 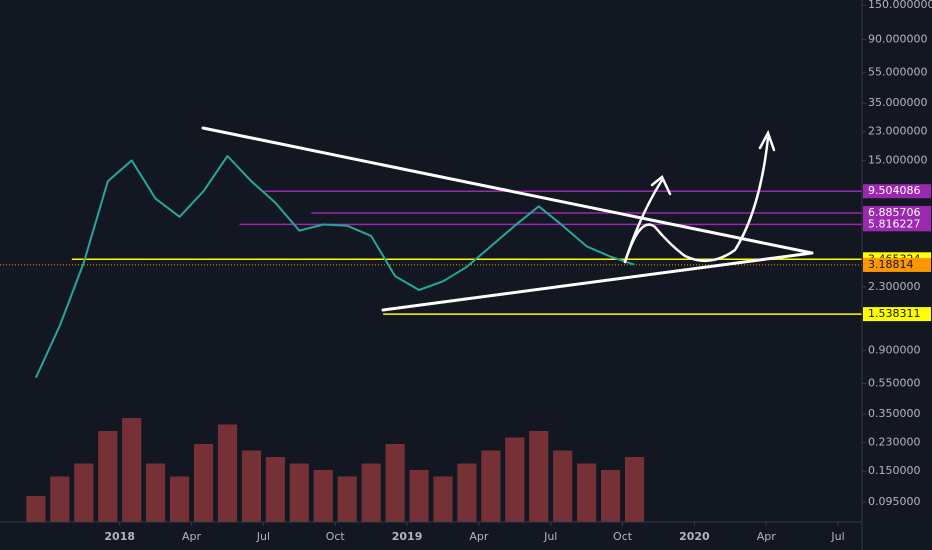 What do you see at coordinates (894, 223) in the screenshot?
I see `price-level-label: 5.816227` at bounding box center [894, 223].